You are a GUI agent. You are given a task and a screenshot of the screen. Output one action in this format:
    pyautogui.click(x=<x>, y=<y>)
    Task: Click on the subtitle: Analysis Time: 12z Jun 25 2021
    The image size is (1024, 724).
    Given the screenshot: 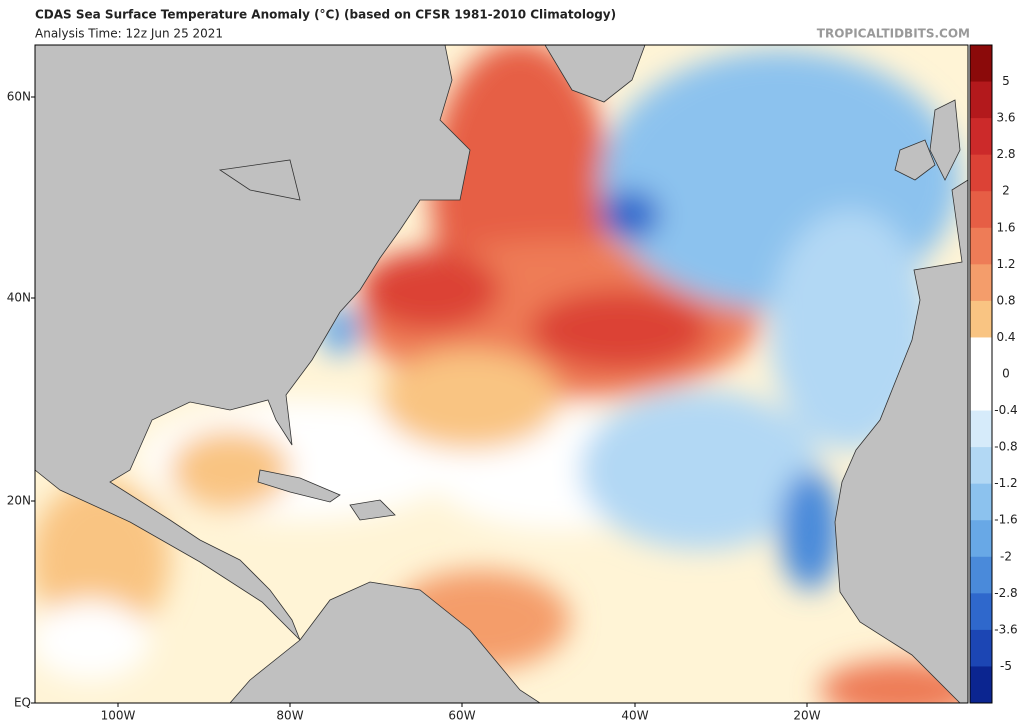 What is the action you would take?
    pyautogui.click(x=129, y=34)
    